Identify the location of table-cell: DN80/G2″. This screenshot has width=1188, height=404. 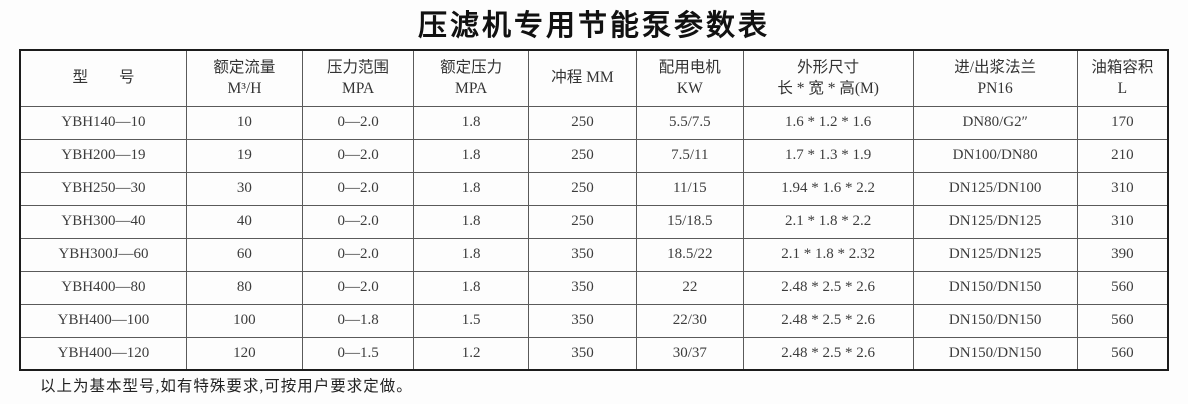
(995, 122).